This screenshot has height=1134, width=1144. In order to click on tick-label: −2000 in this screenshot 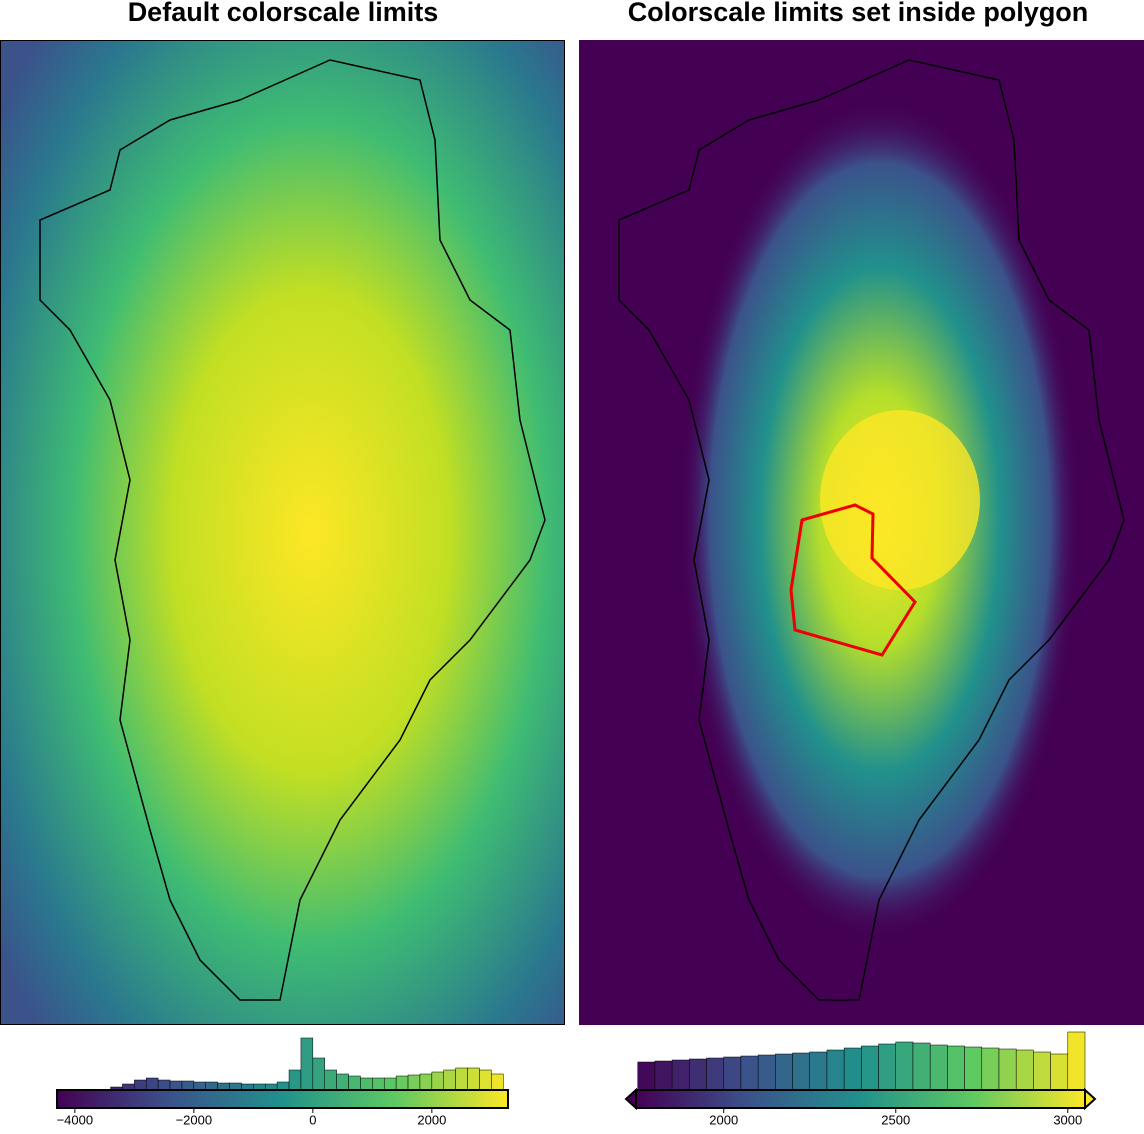, I will do `click(194, 1119)`.